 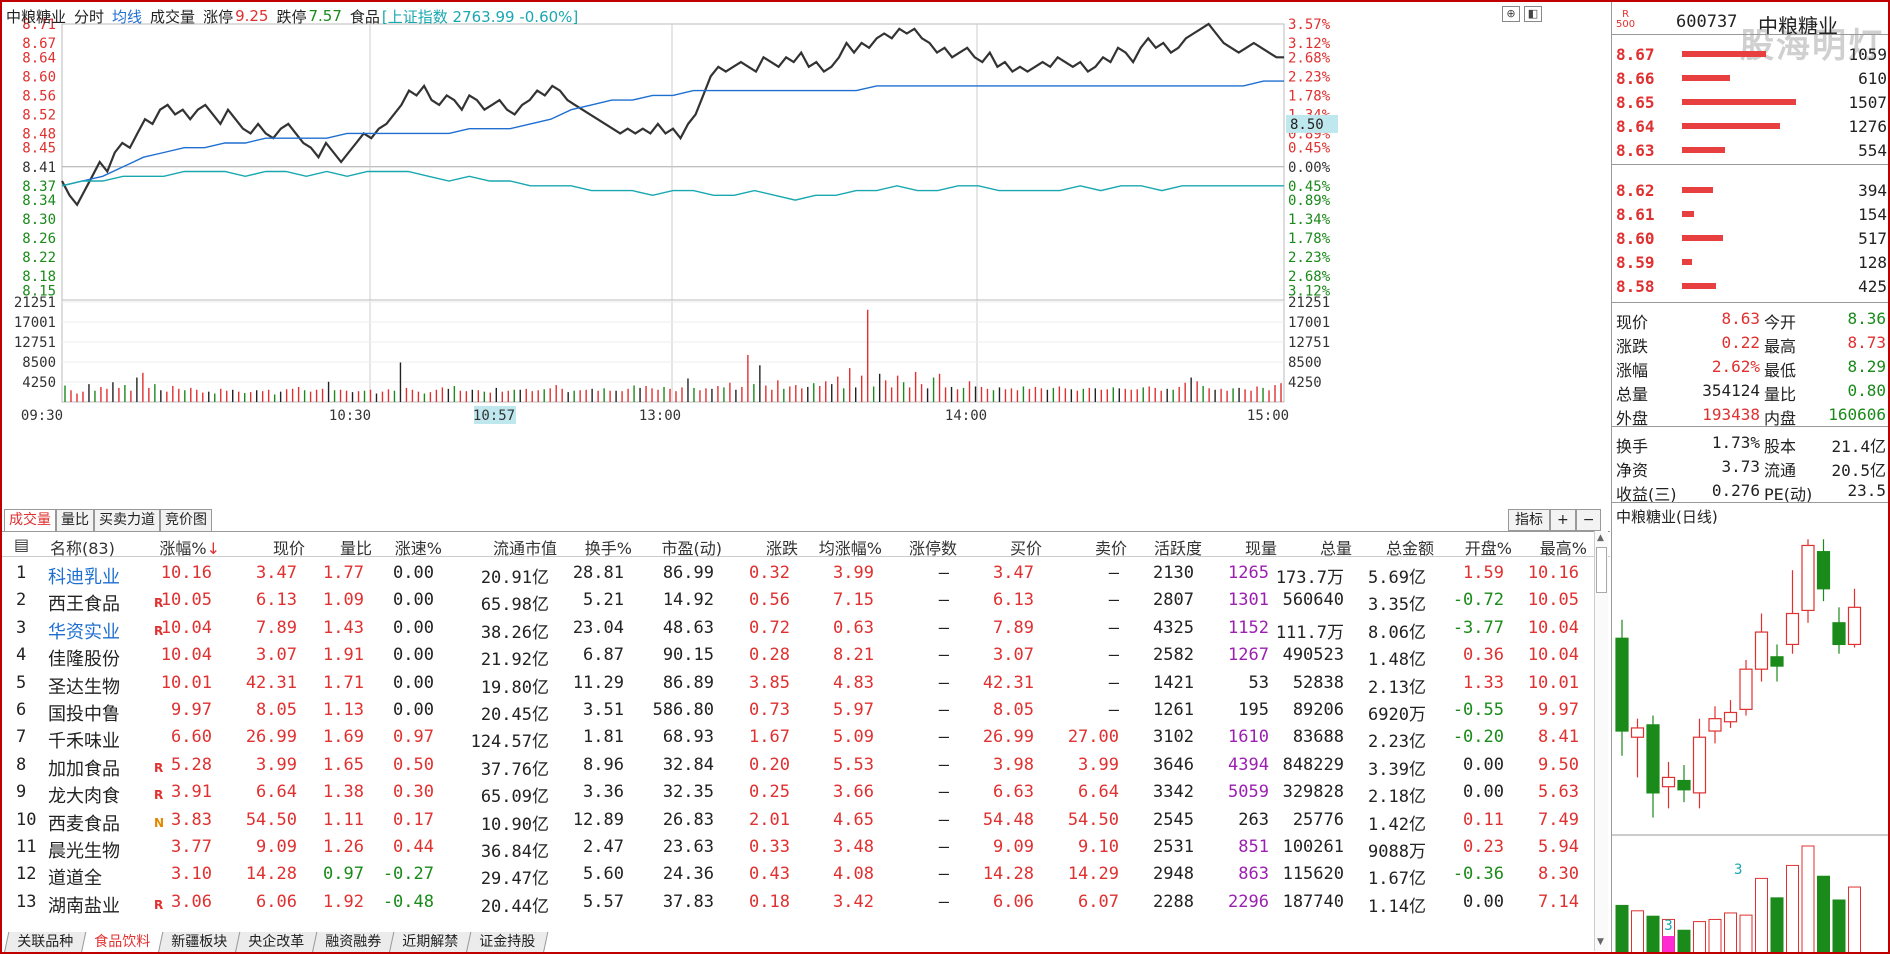 What do you see at coordinates (127, 520) in the screenshot?
I see `tab-buy-sell-force: 买卖力道` at bounding box center [127, 520].